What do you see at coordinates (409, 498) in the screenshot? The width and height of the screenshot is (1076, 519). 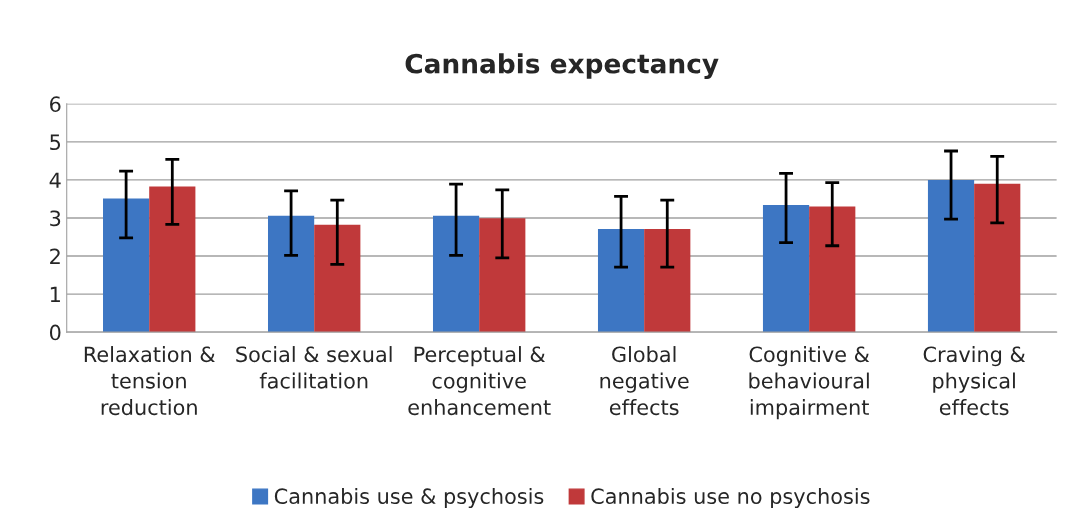 I see `legend-label: Cannabis use & psychosis` at bounding box center [409, 498].